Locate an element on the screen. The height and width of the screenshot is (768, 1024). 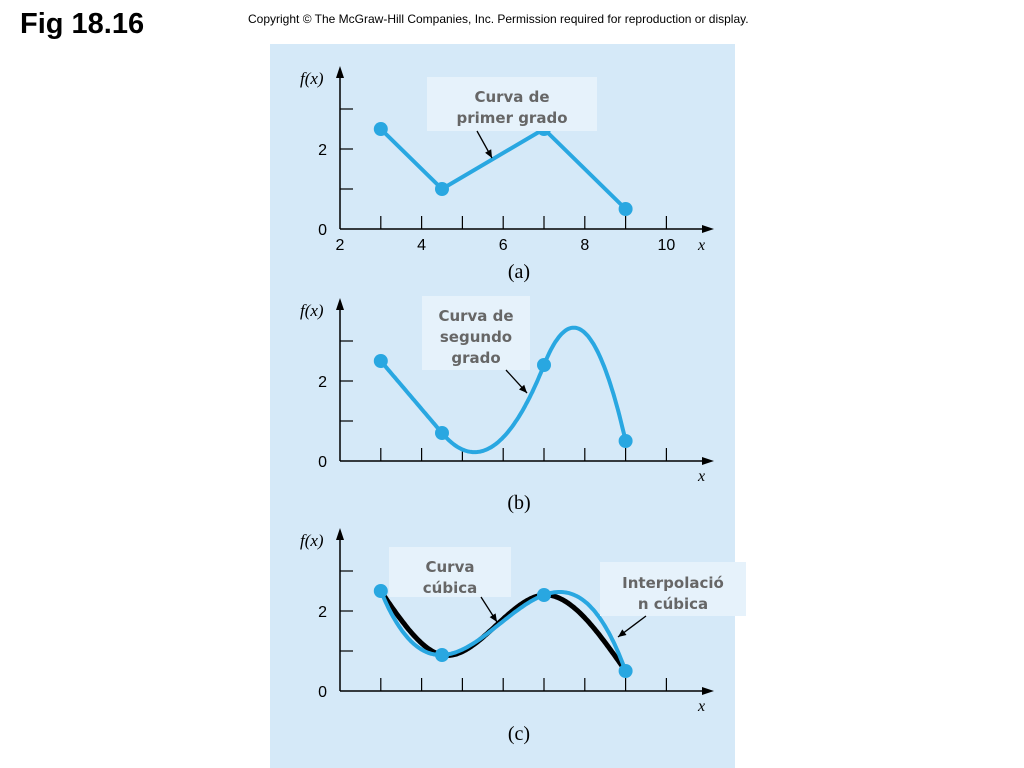
callout-text: n cúbica is located at coordinates (673, 604).